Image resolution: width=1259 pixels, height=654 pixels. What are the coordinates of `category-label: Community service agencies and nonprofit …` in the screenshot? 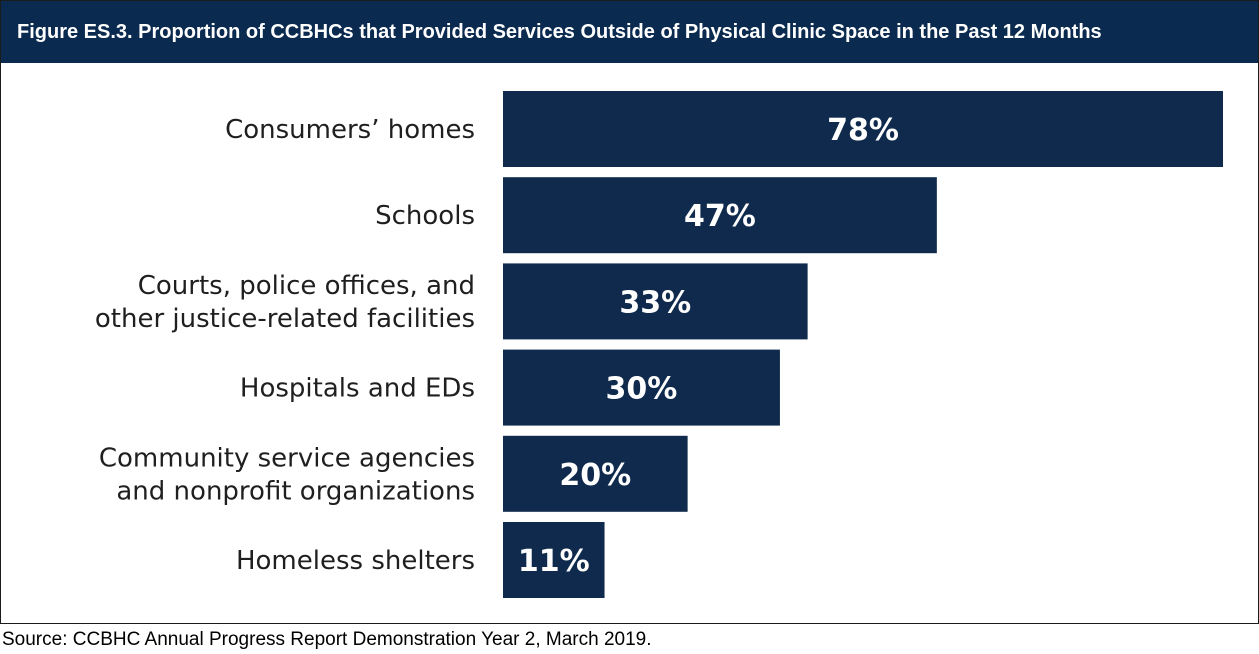 It's located at (287, 474).